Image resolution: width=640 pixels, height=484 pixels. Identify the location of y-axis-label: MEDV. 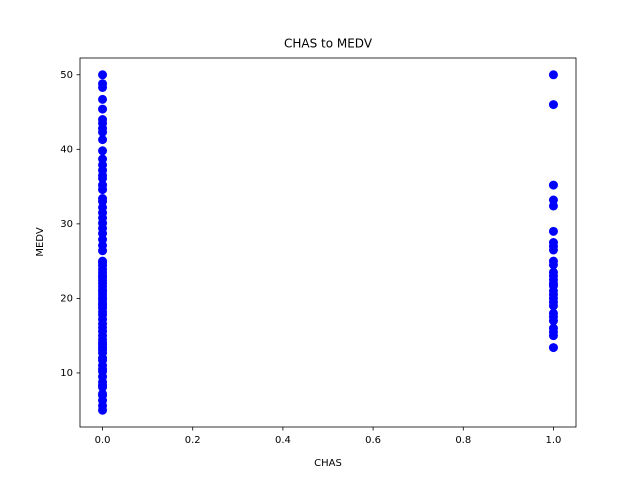
(40, 241).